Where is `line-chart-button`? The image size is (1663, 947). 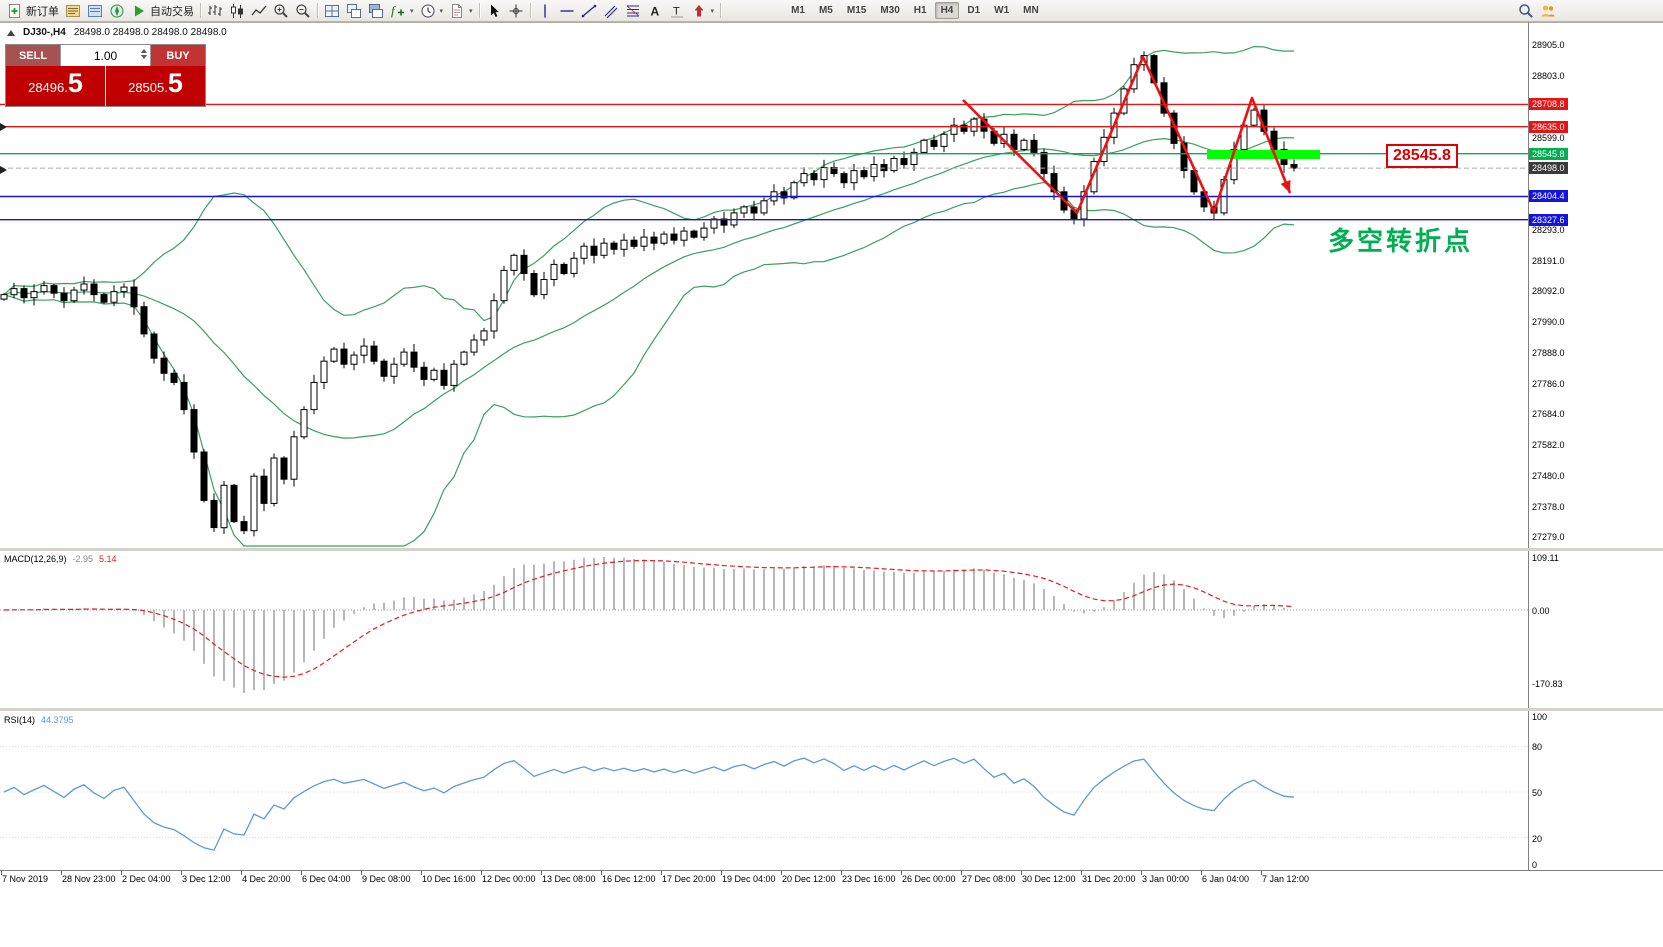
line-chart-button is located at coordinates (259, 11).